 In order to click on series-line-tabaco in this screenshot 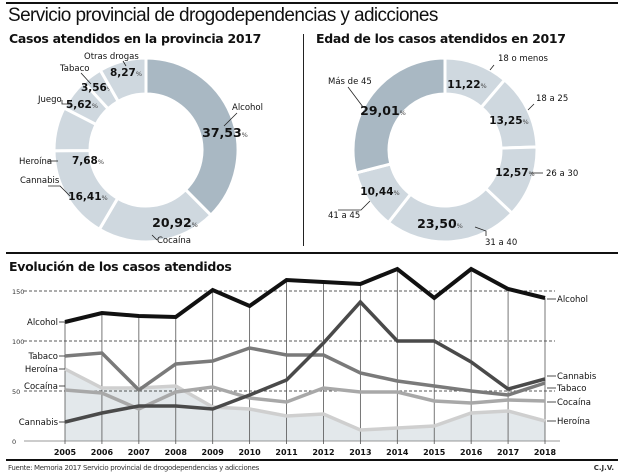, I will do `click(305, 371)`.